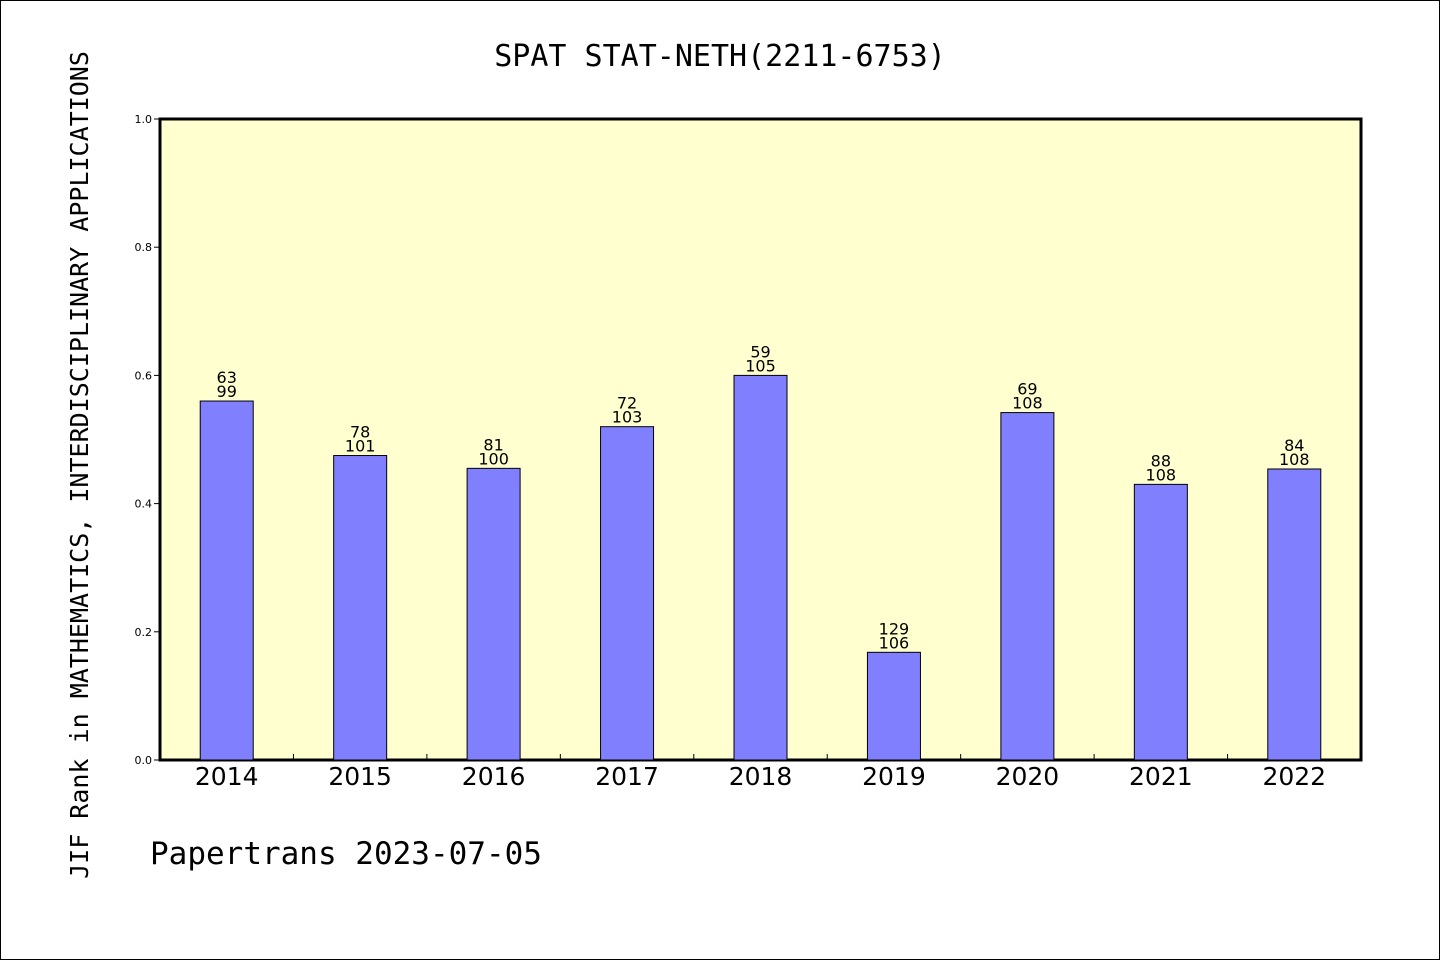 Image resolution: width=1440 pixels, height=960 pixels. Describe the element at coordinates (227, 776) in the screenshot. I see `x-tick-label: 2014` at that location.